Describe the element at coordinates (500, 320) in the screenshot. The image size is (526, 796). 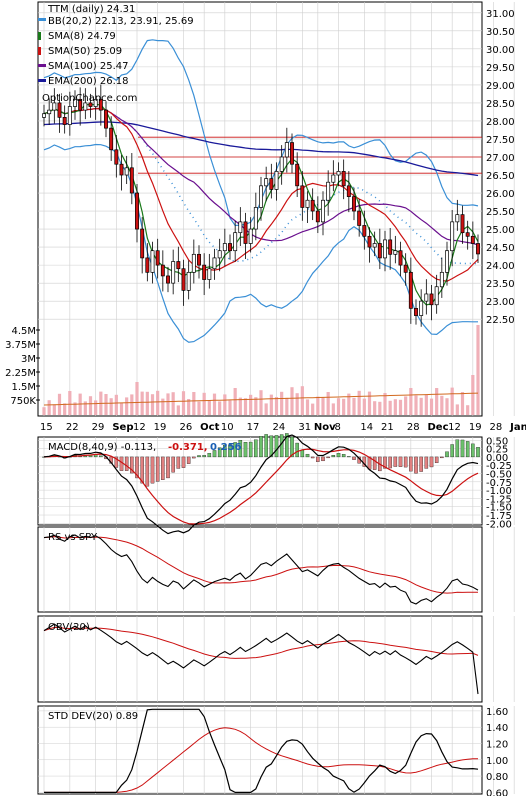
I see `y-tick-label: 22.50` at that location.